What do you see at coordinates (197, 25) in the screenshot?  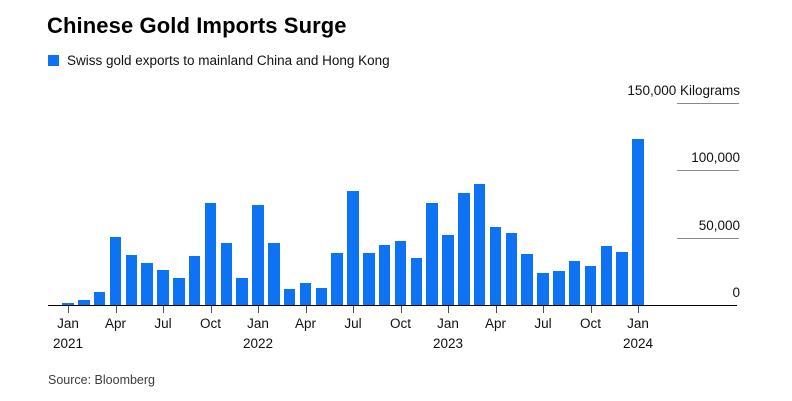 I see `chart-title: Chinese Gold Imports Surge` at bounding box center [197, 25].